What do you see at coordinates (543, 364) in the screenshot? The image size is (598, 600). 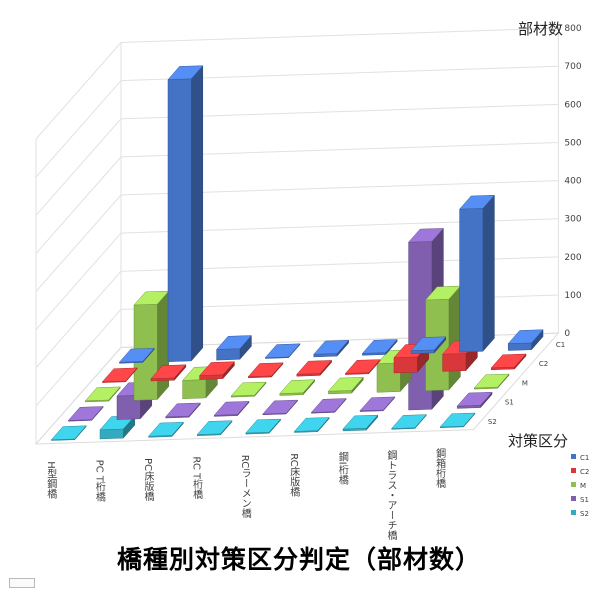 I see `series-axis-label: C2` at bounding box center [543, 364].